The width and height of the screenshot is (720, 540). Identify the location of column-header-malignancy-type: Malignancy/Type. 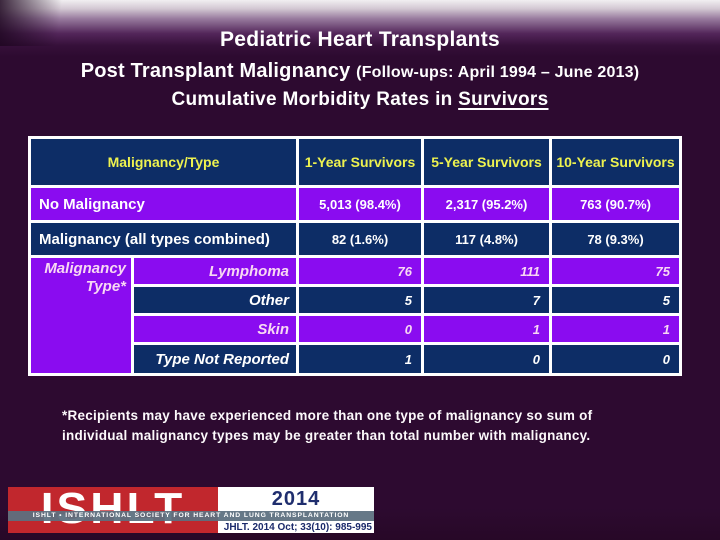
(163, 162).